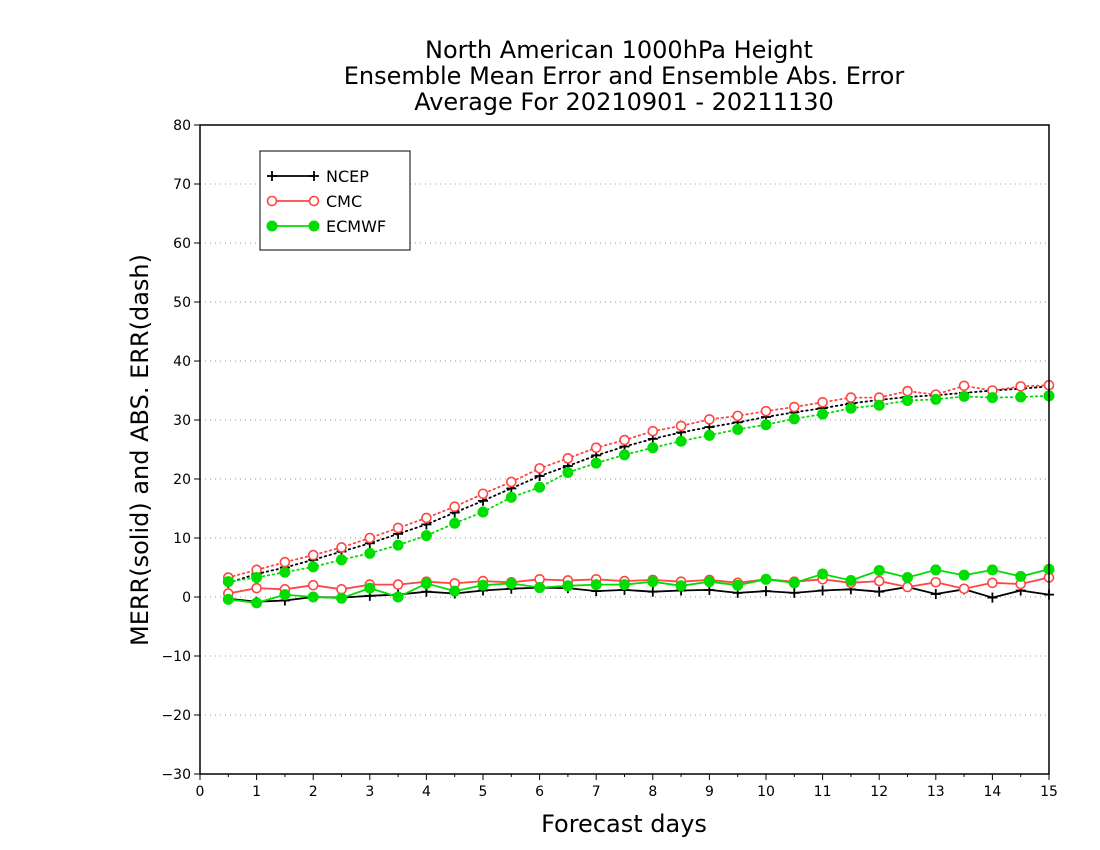 This screenshot has width=1100, height=850. Describe the element at coordinates (182, 362) in the screenshot. I see `y-tick-label: 40` at that location.